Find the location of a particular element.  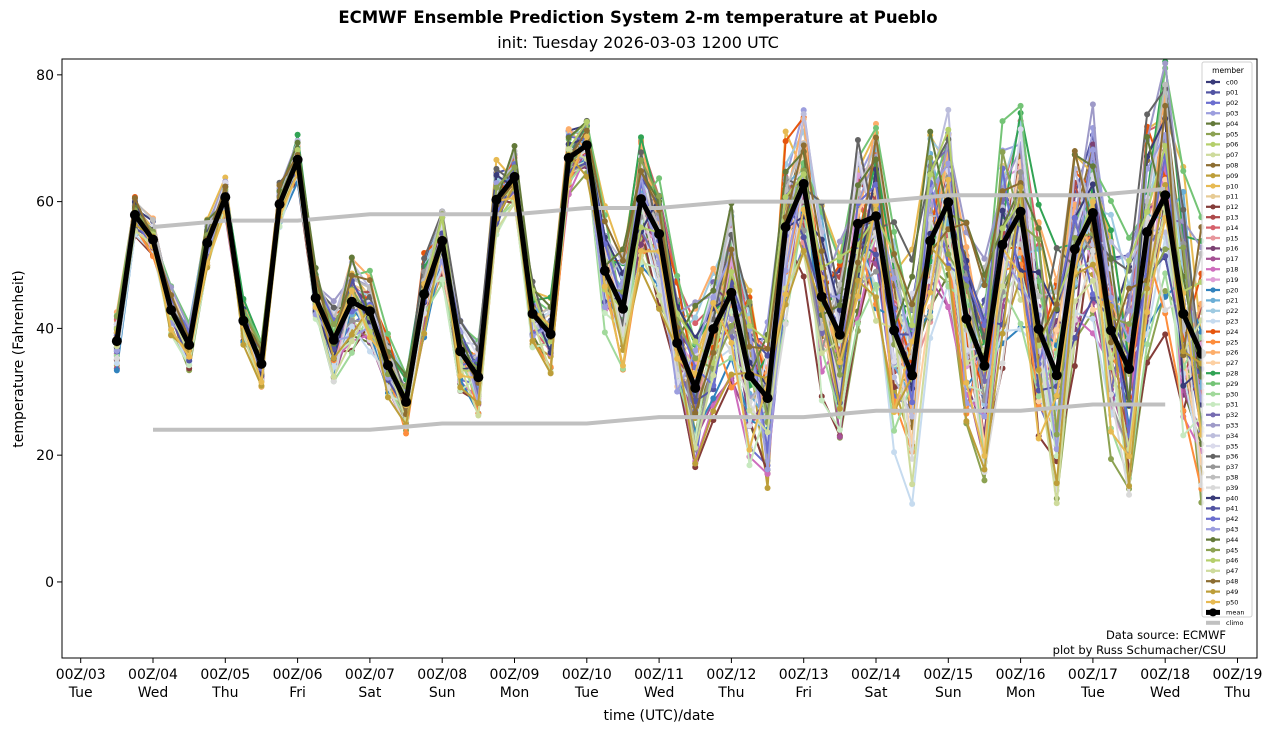

legend-label: p26 is located at coordinates (1232, 353).